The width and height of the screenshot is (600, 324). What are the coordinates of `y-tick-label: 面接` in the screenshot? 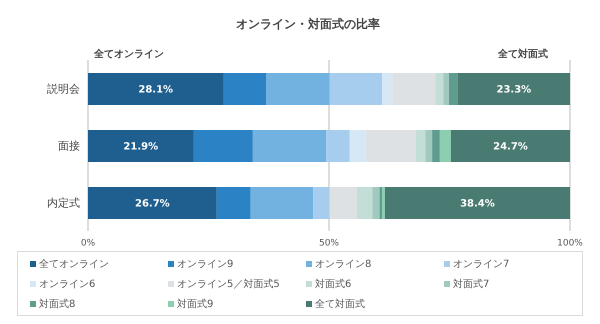 It's located at (69, 145).